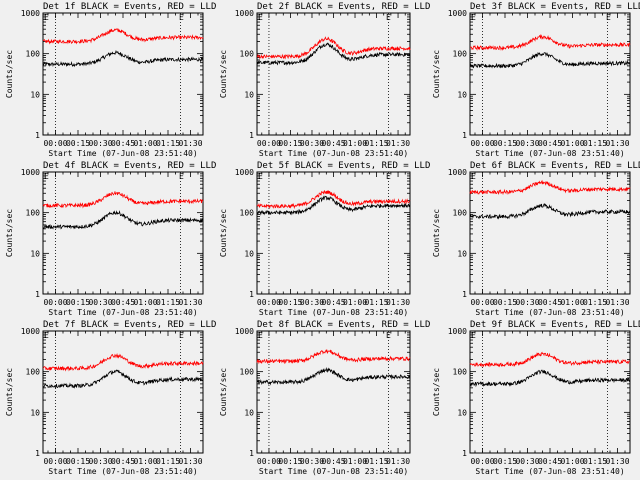  What do you see at coordinates (555, 325) in the screenshot?
I see `panel-title: Det 9f BLACK = Events, RED = LLD` at bounding box center [555, 325].